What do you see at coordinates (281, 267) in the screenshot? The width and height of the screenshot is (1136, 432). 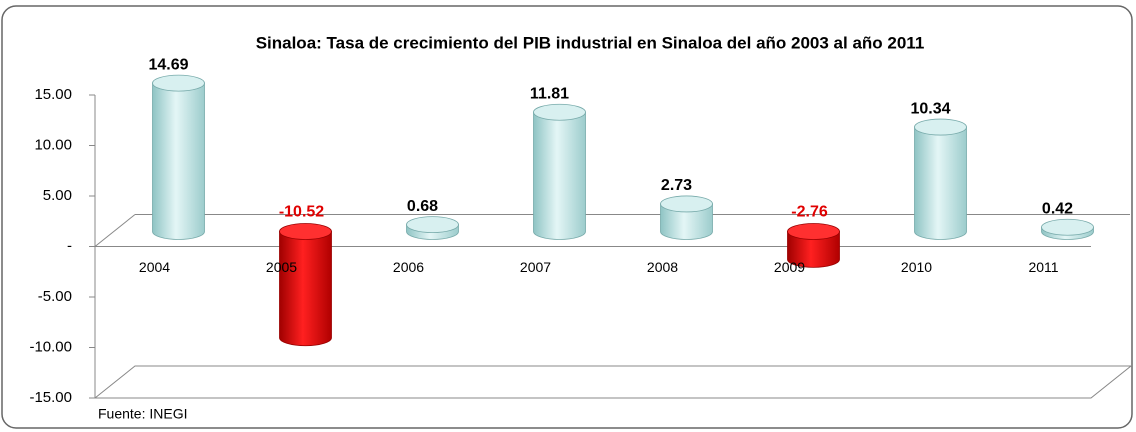 I see `x-tick-label: 2005` at bounding box center [281, 267].